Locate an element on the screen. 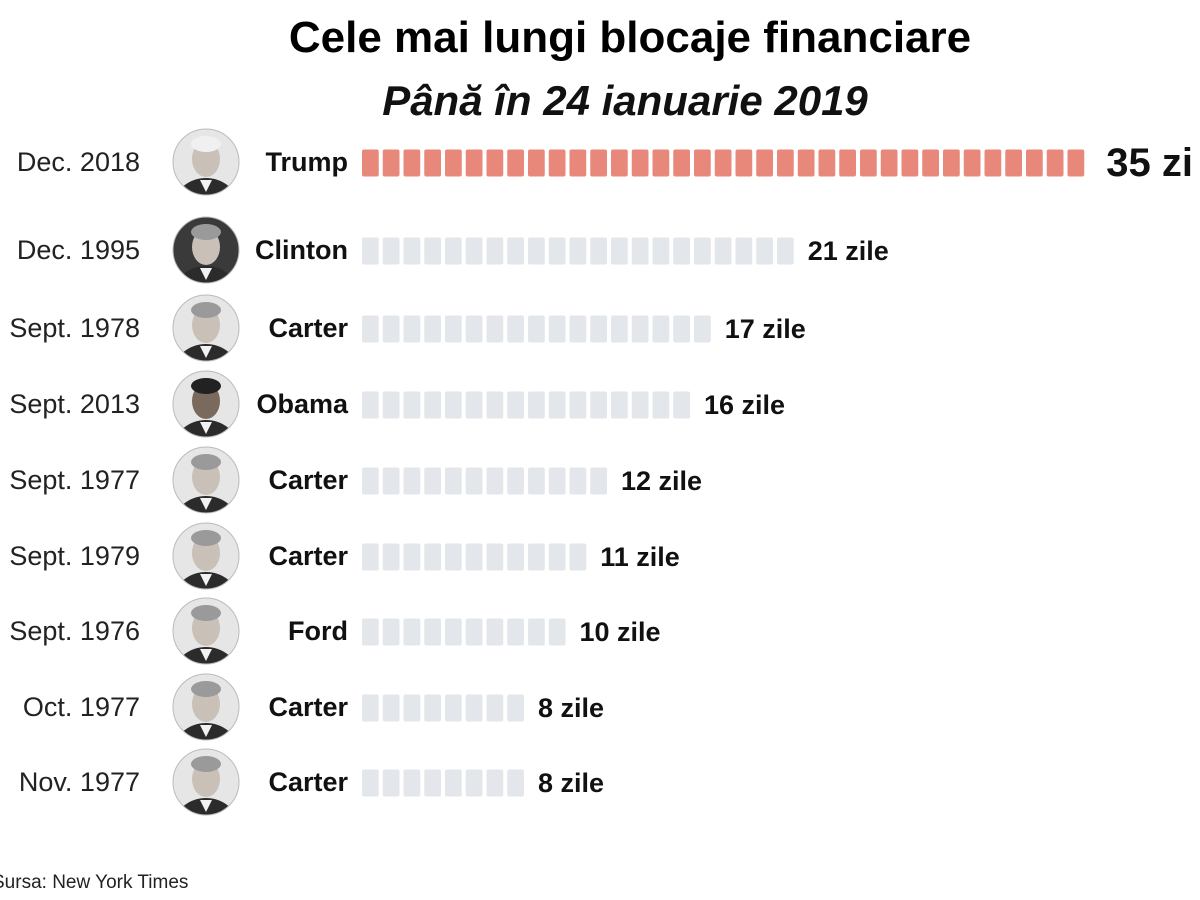 The image size is (1200, 900). chart-row: Dec. 2018 Trump 35 zi is located at coordinates (605, 162).